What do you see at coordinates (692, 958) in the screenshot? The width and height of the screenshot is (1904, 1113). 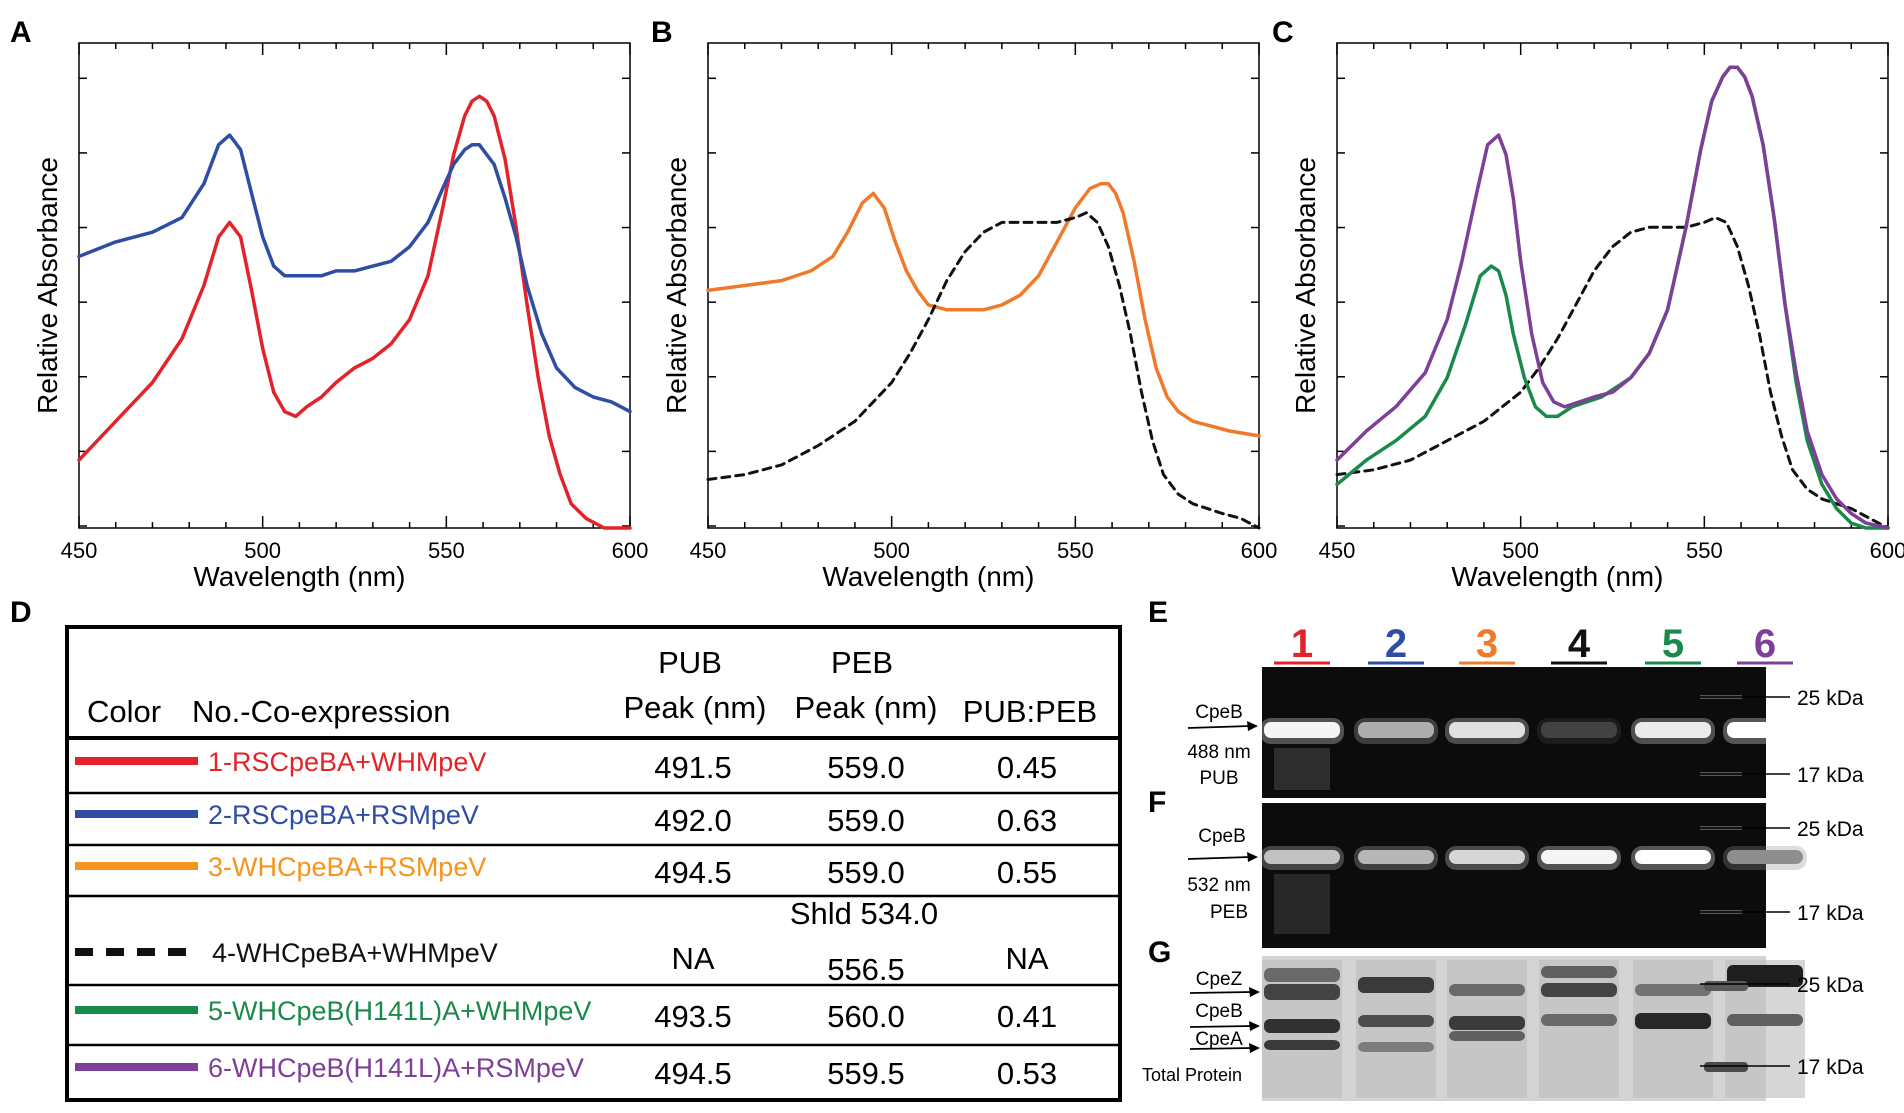 I see `pub-peak-value: NA` at bounding box center [692, 958].